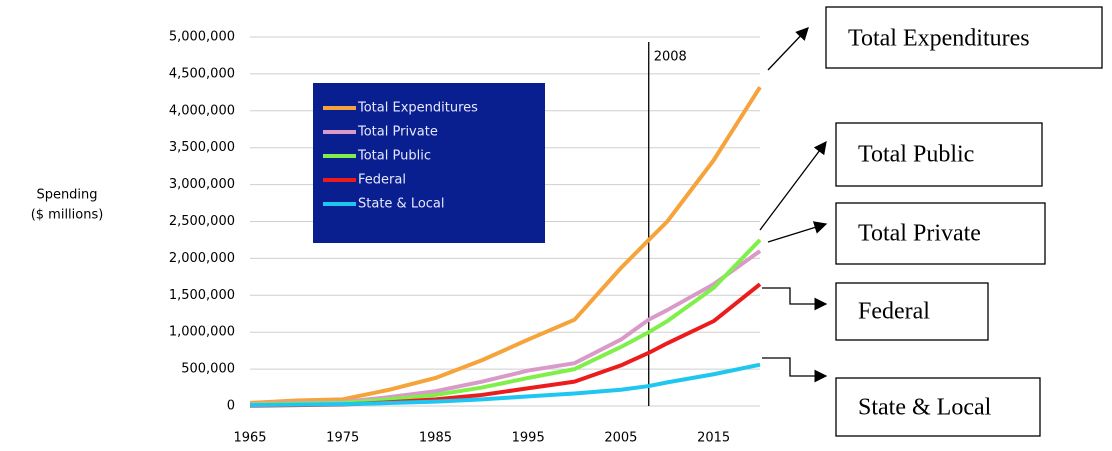 This screenshot has height=451, width=1112. What do you see at coordinates (202, 37) in the screenshot?
I see `y-tick-label: 5,000,000` at bounding box center [202, 37].